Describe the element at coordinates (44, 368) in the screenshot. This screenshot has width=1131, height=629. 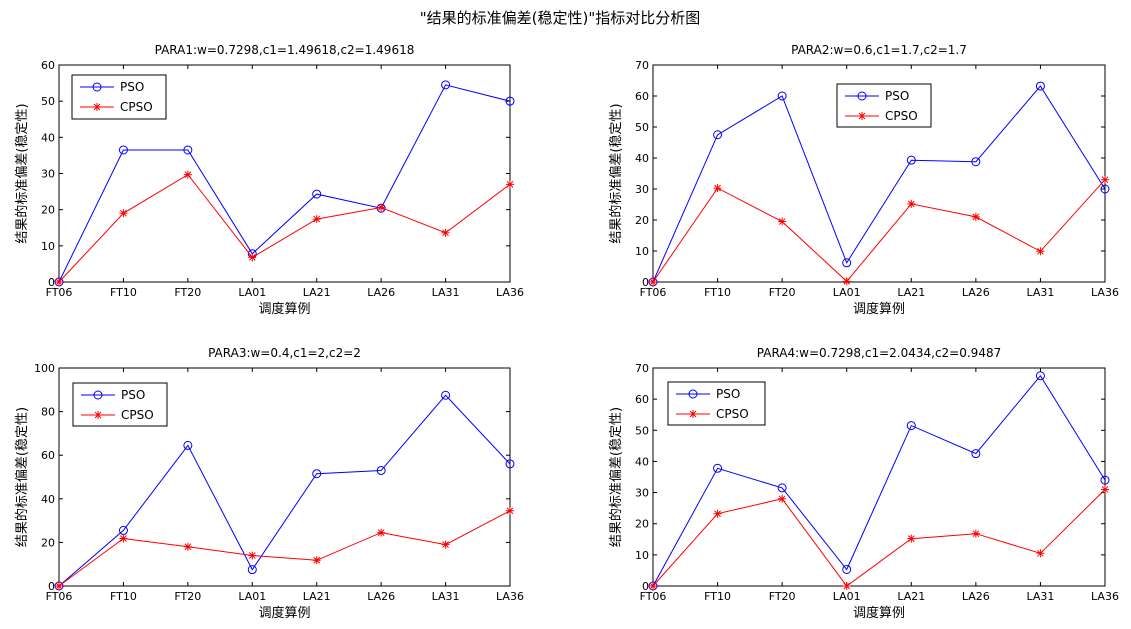
I see `y-tick-label: 100` at that location.